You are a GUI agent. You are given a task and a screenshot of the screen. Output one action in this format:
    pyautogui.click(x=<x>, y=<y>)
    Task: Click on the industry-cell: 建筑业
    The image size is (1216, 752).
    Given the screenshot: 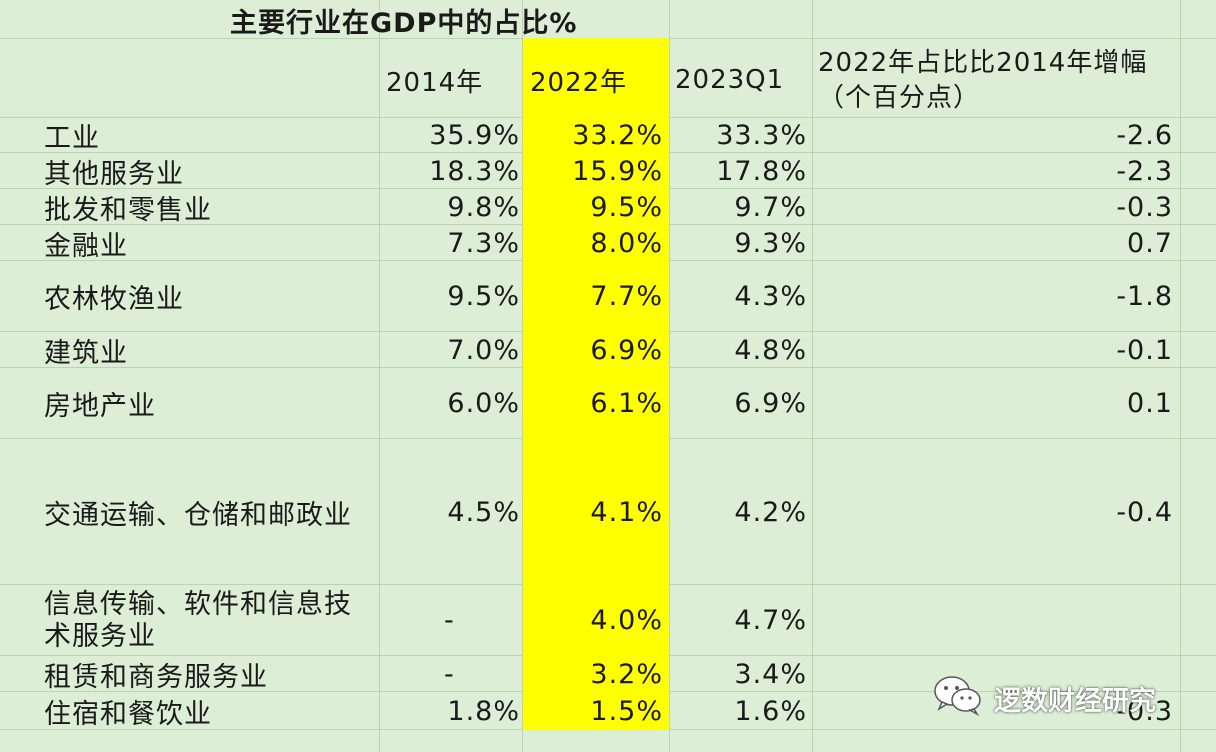 What is the action you would take?
    pyautogui.click(x=86, y=353)
    